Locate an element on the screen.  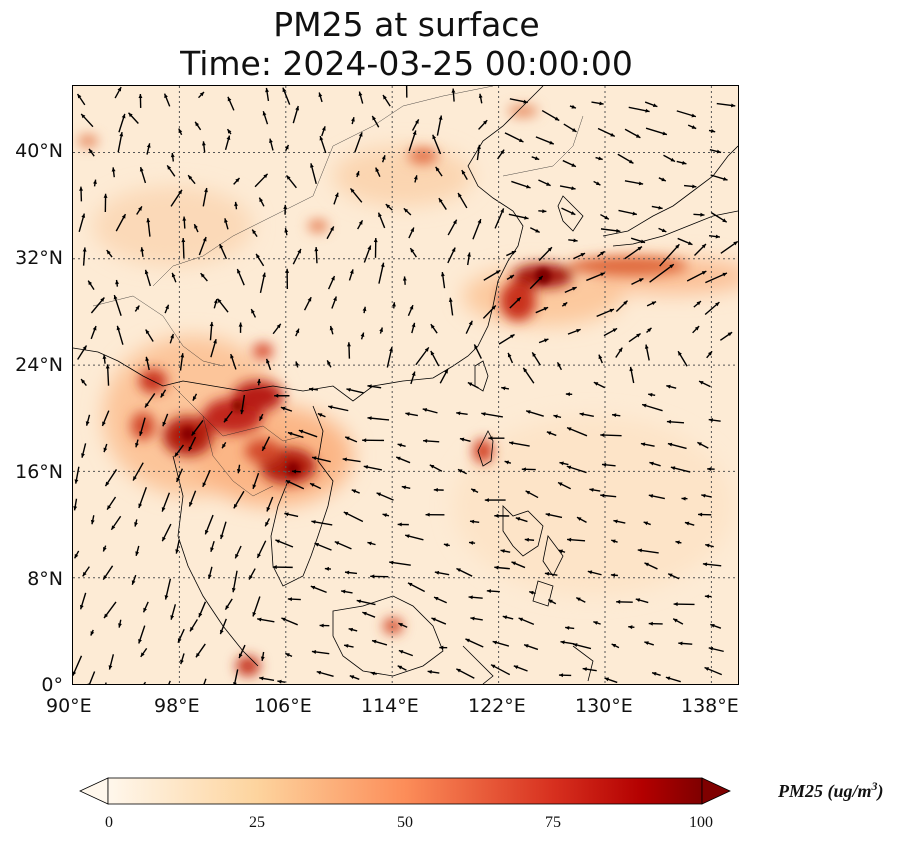
colorbar is located at coordinates (405, 791).